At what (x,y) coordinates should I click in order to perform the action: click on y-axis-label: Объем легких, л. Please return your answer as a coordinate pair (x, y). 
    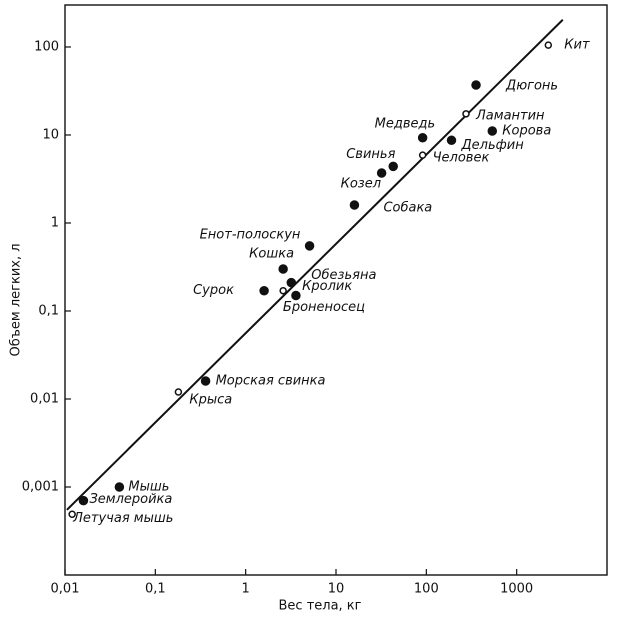
    Looking at the image, I should click on (16, 299).